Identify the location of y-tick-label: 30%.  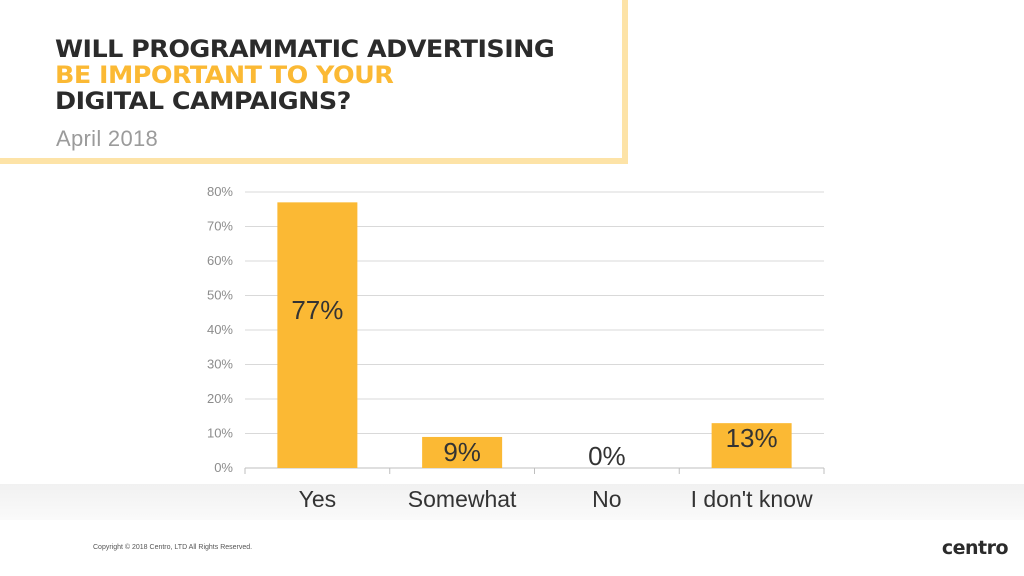
(220, 364).